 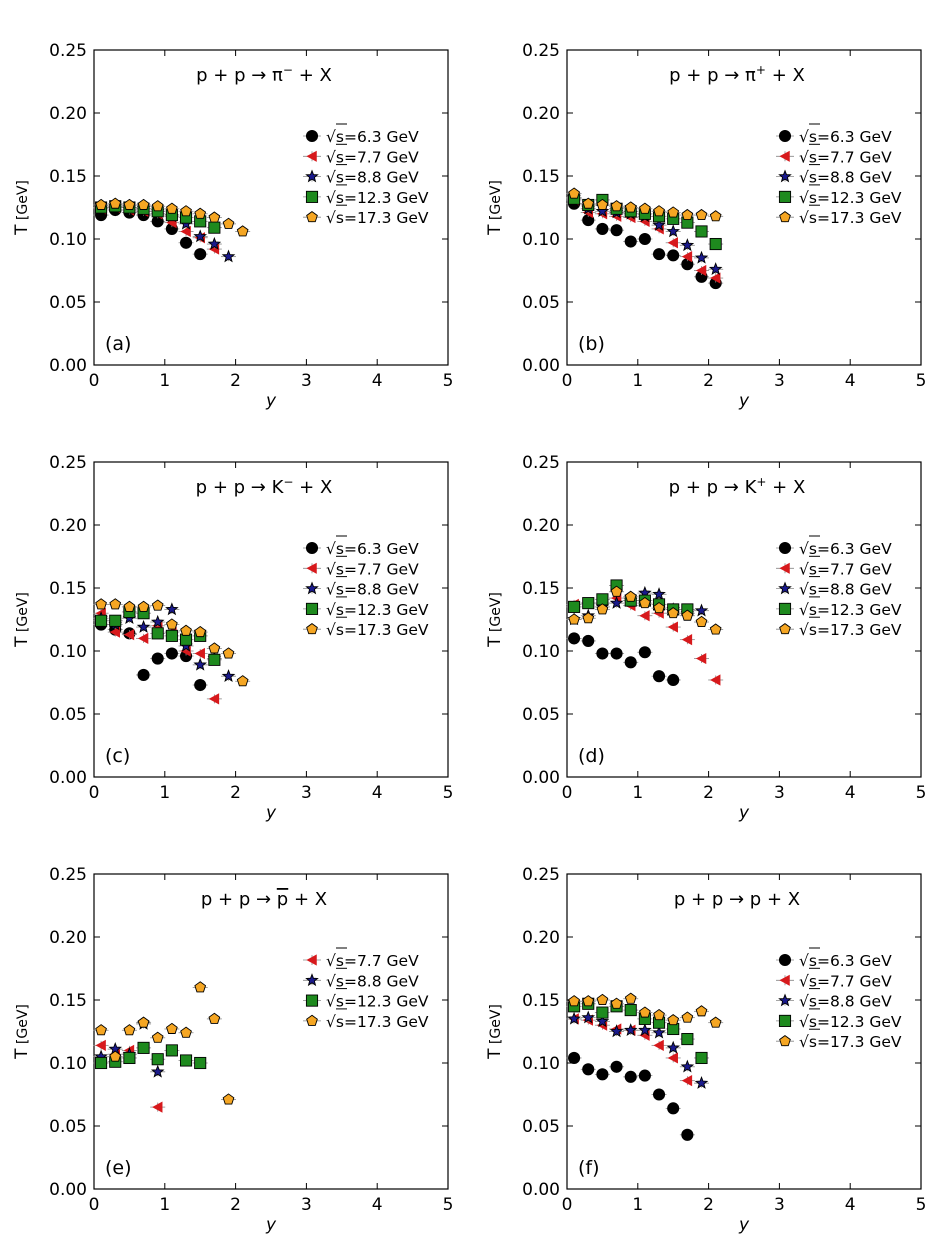 I want to click on chart-title: p + p → p + X, so click(x=737, y=899).